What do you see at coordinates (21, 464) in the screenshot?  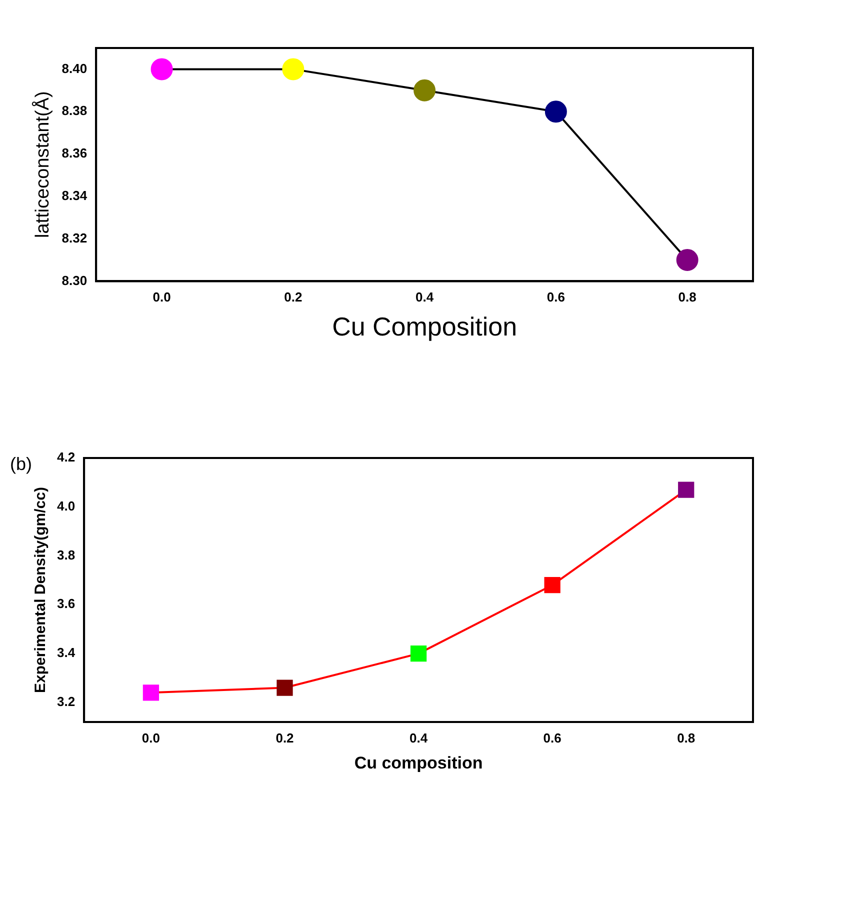 I see `text: (b)` at bounding box center [21, 464].